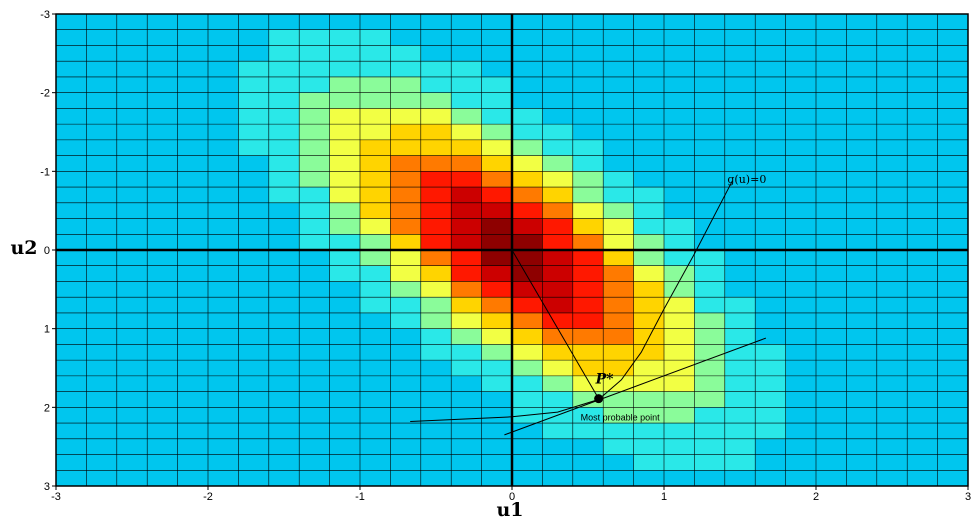 The image size is (976, 519). I want to click on y-tick-label: 0, so click(47, 251).